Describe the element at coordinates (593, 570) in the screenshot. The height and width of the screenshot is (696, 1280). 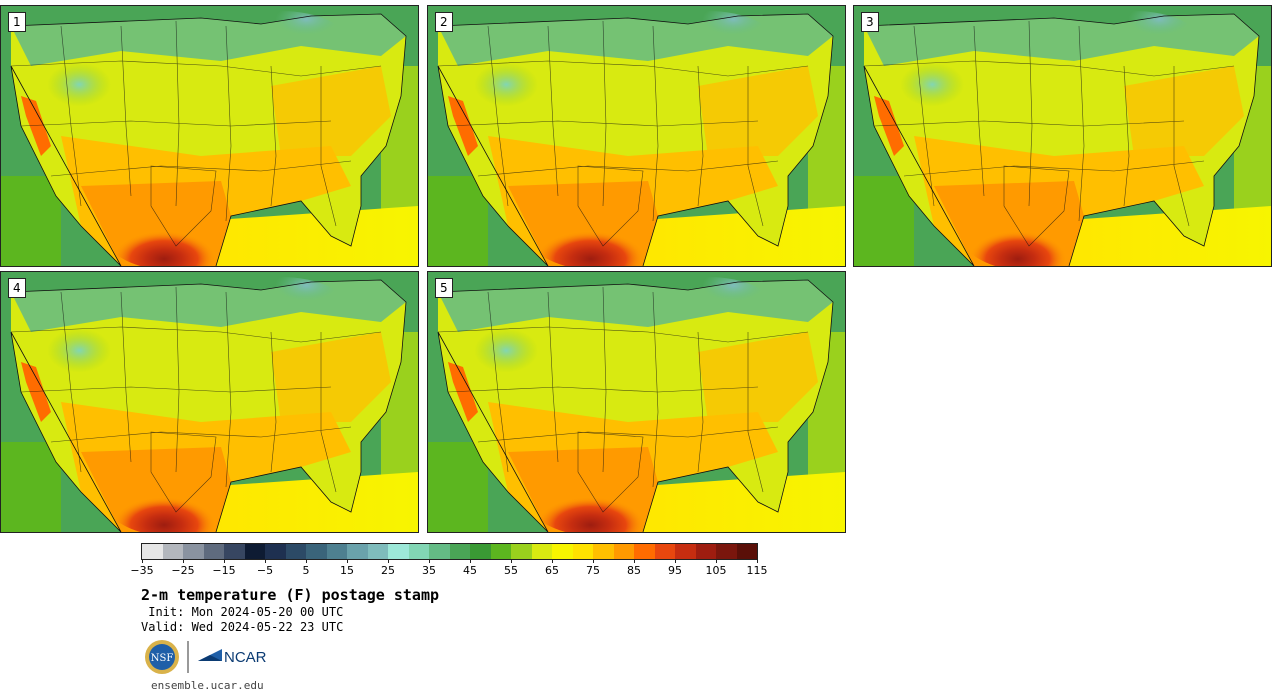
I see `colorbar-tick-label: 75` at that location.